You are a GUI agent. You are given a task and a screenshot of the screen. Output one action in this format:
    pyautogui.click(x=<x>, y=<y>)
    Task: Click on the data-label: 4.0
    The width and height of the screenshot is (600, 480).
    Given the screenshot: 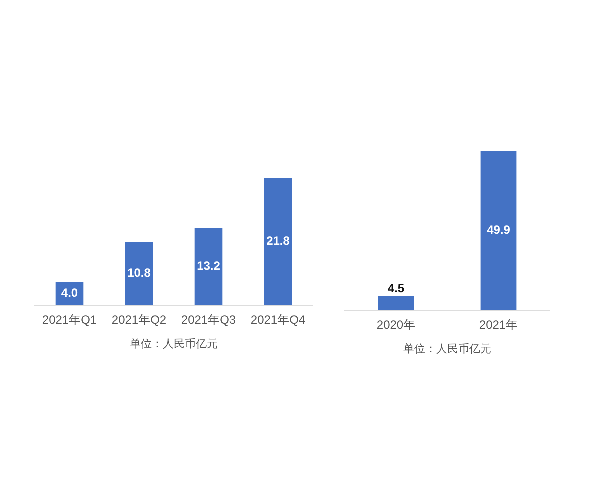 What is the action you would take?
    pyautogui.click(x=69, y=293)
    